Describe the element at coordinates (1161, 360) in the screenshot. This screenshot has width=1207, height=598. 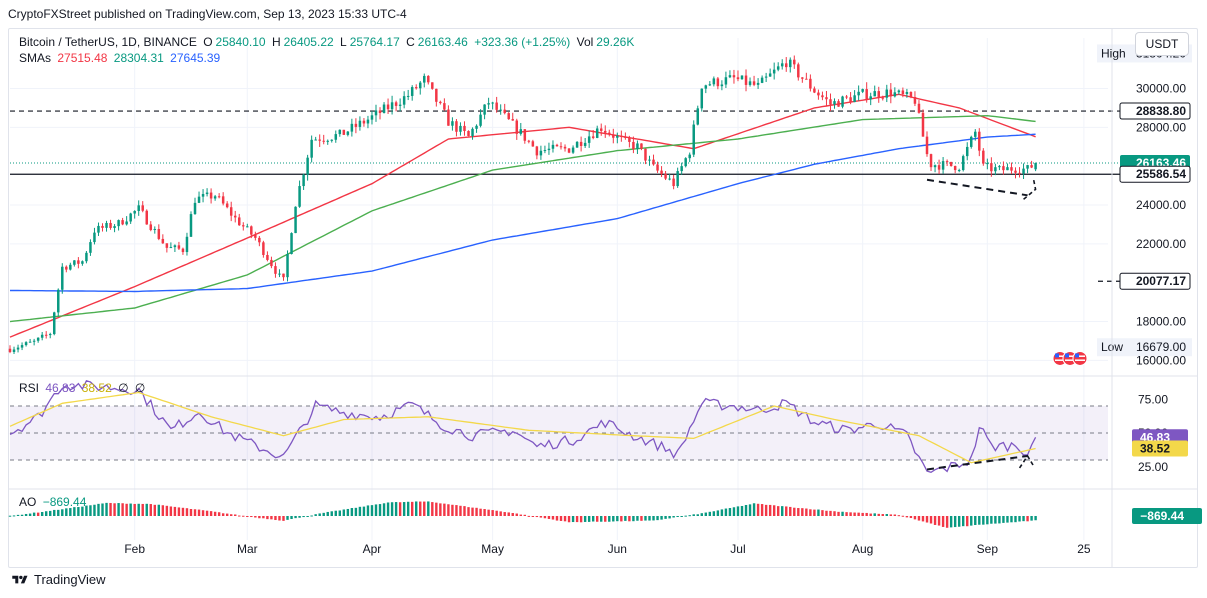
I see `price-axis-tick-label: 16000.00` at that location.